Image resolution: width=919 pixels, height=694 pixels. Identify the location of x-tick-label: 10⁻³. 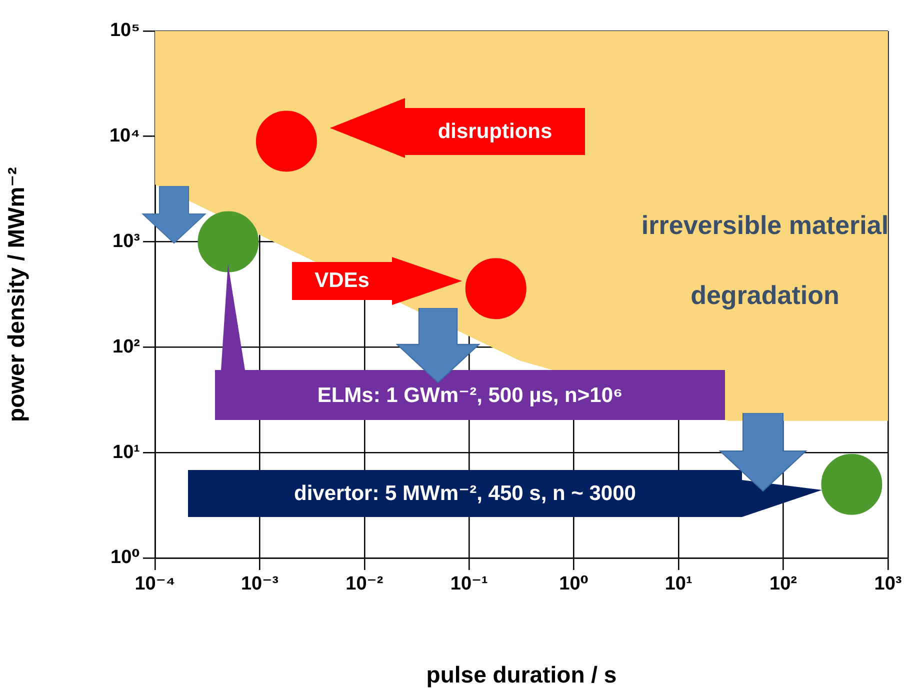
(259, 584).